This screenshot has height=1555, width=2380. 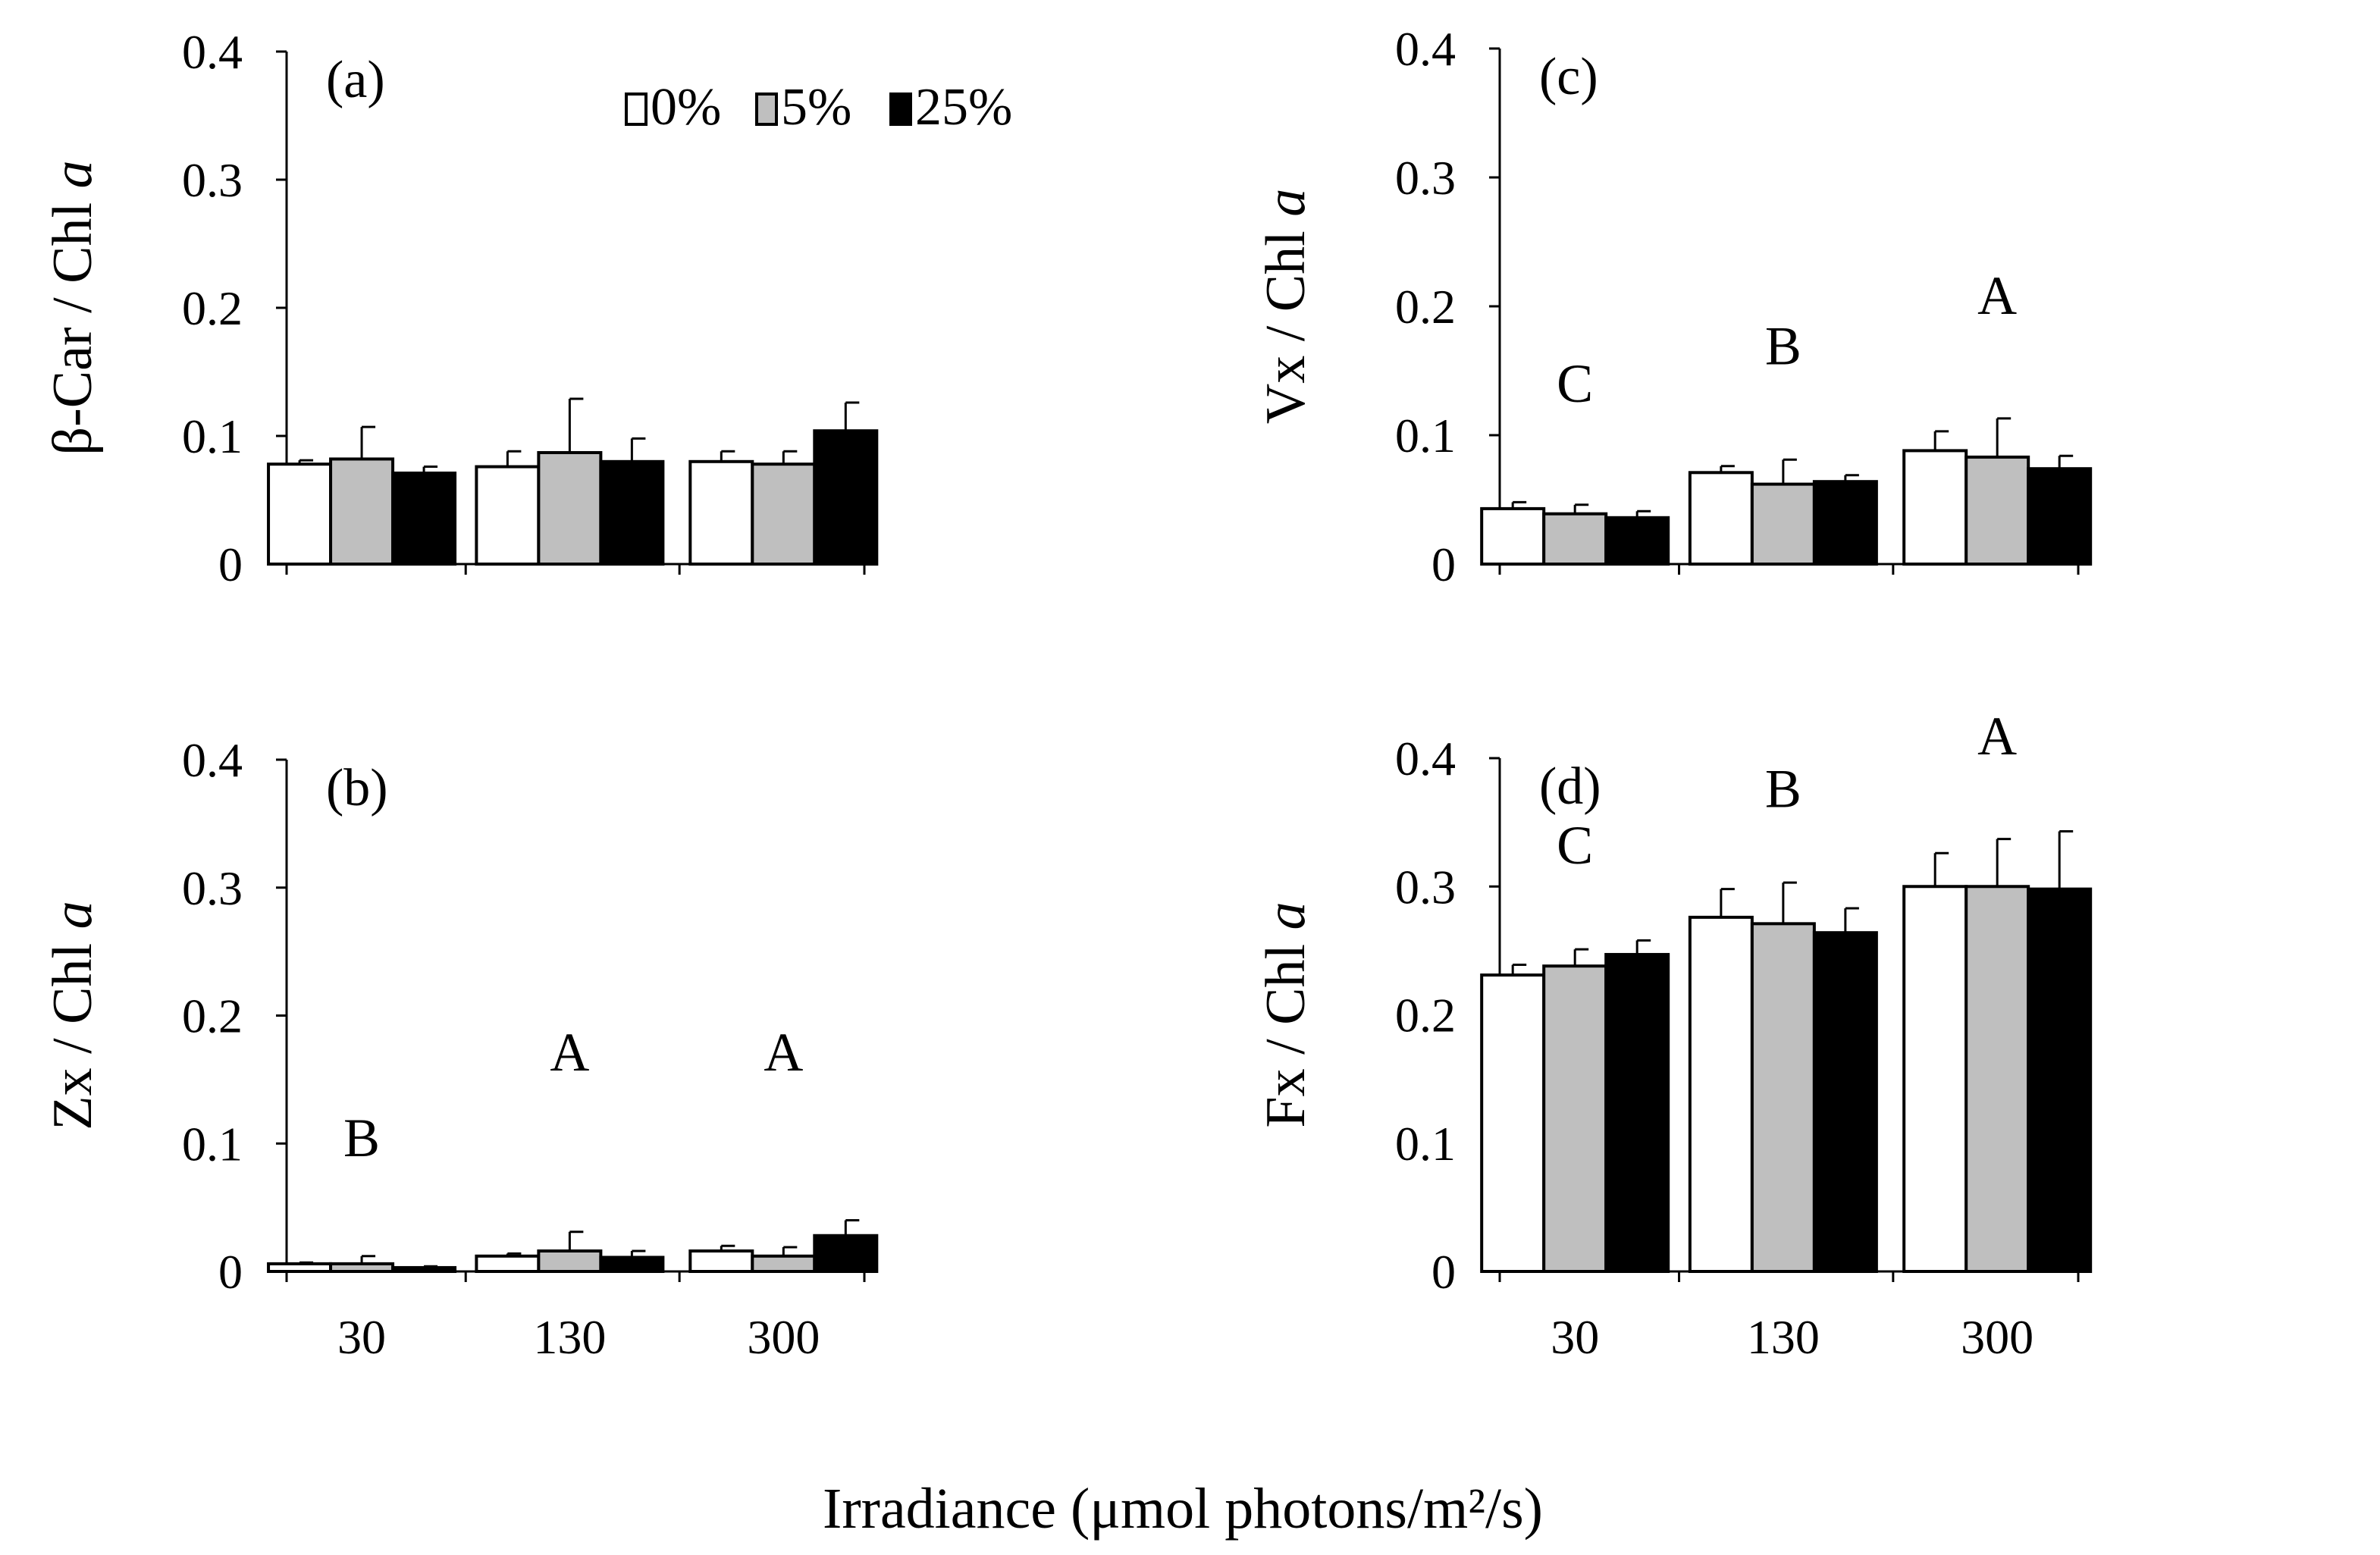 I want to click on panel-label: (b), so click(x=357, y=788).